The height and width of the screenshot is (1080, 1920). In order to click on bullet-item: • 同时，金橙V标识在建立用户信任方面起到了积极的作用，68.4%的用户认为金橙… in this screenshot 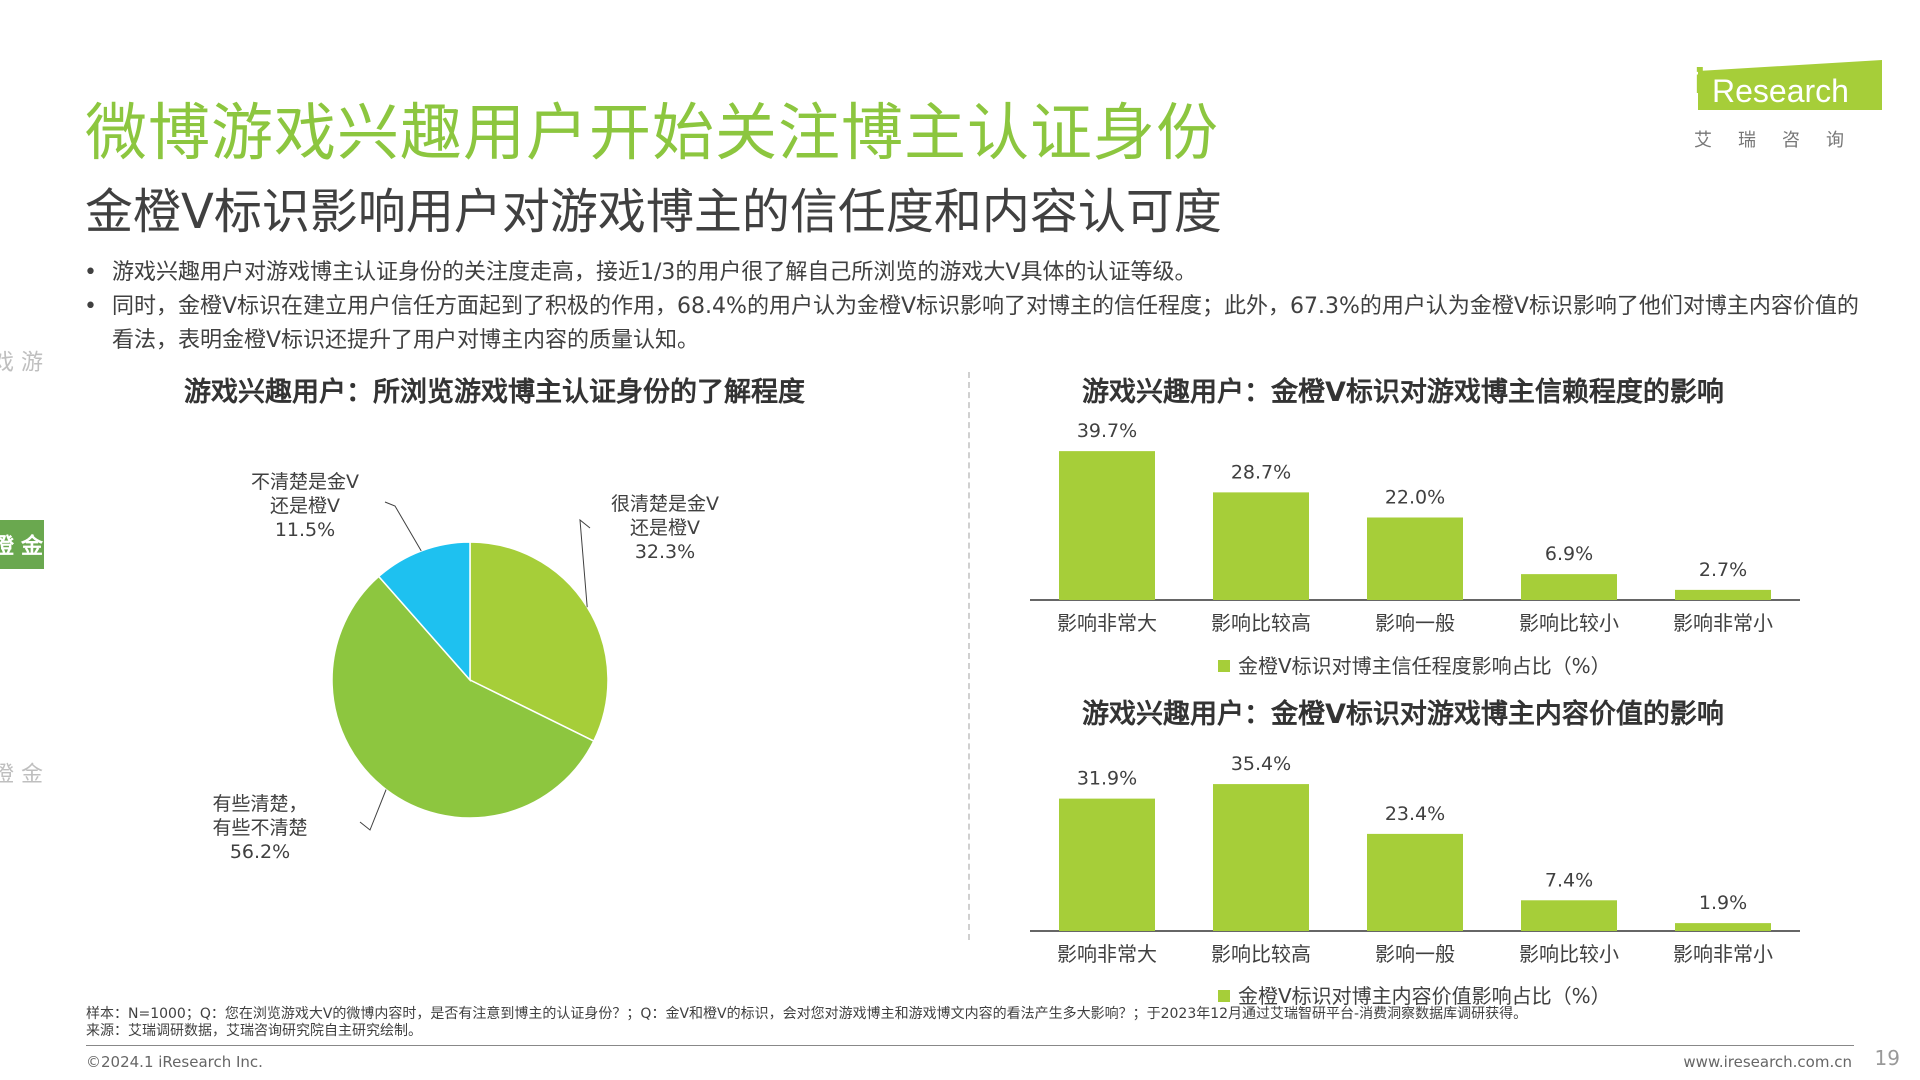, I will do `click(972, 324)`.